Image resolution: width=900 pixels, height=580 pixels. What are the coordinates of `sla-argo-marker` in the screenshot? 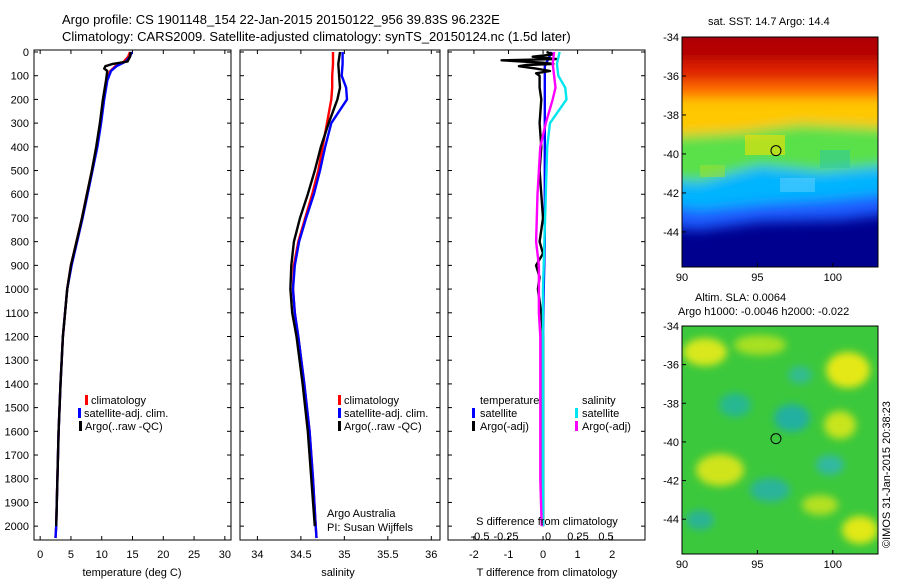 It's located at (776, 439).